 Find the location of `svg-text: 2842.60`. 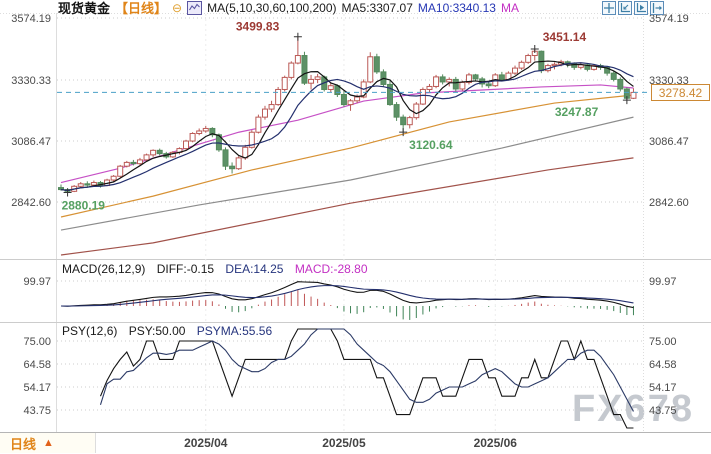

svg-text: 2842.60 is located at coordinates (669, 203).